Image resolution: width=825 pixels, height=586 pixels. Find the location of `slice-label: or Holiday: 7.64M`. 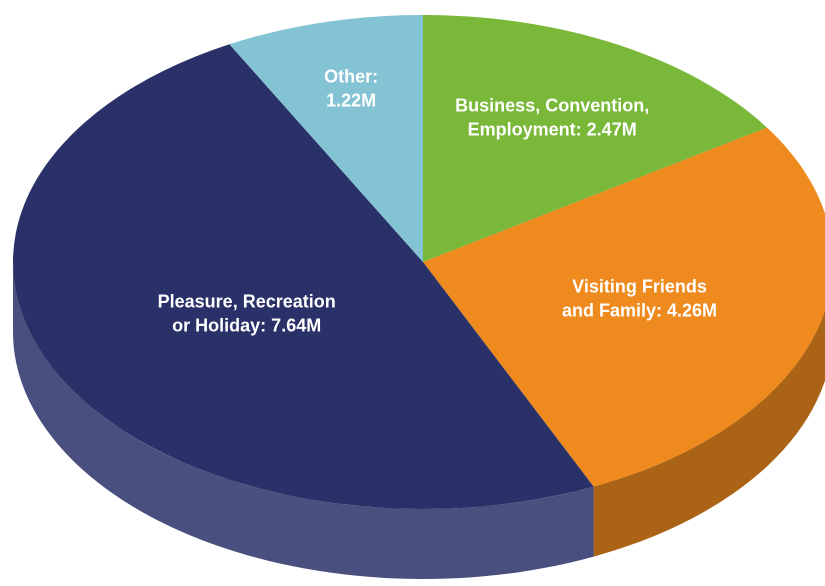

slice-label: or Holiday: 7.64M is located at coordinates (246, 325).